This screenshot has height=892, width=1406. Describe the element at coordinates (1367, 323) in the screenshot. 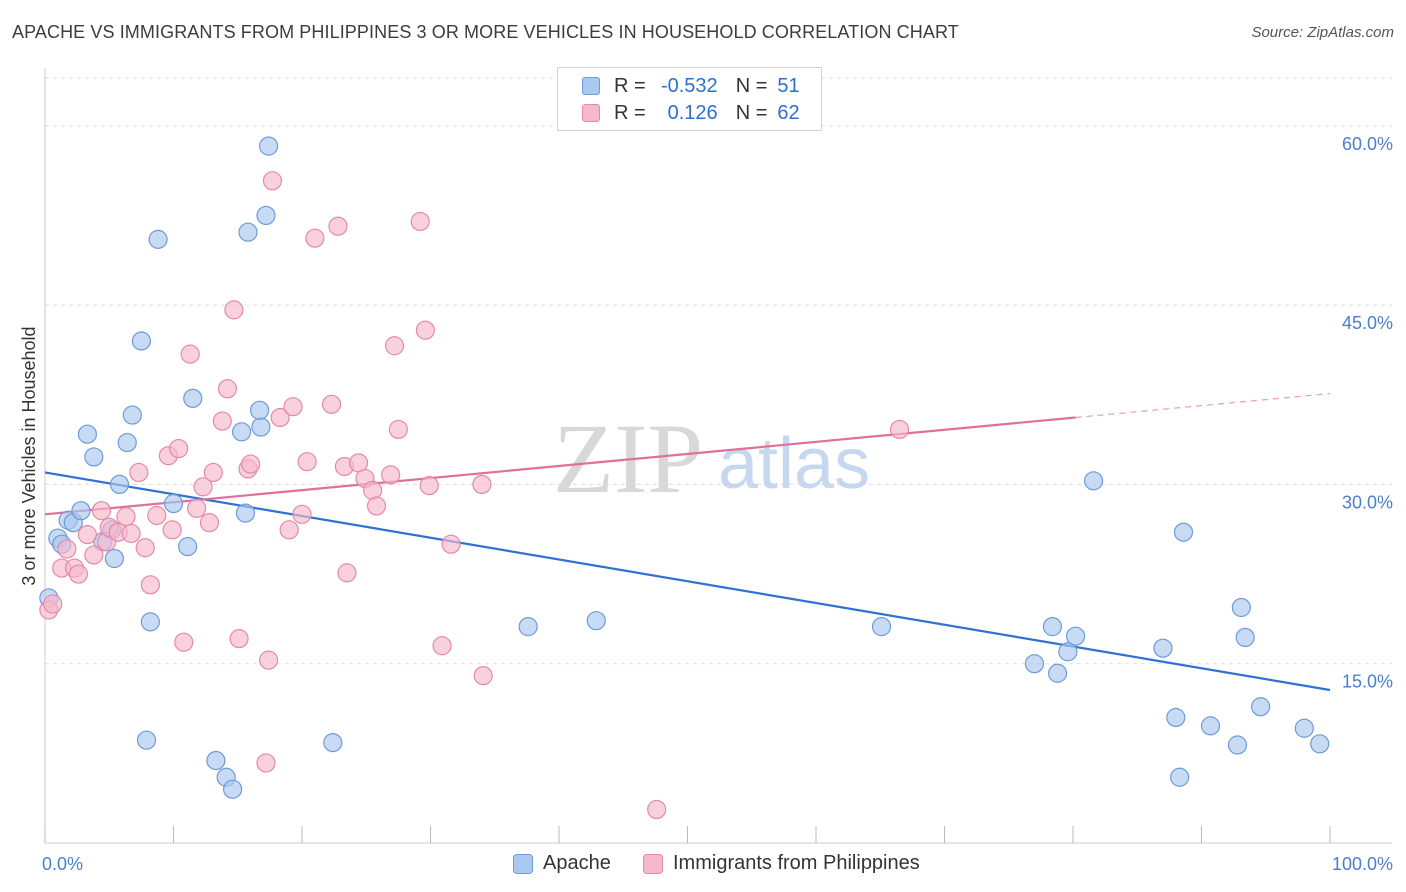

I see `y-tick-label: 45.0%` at that location.